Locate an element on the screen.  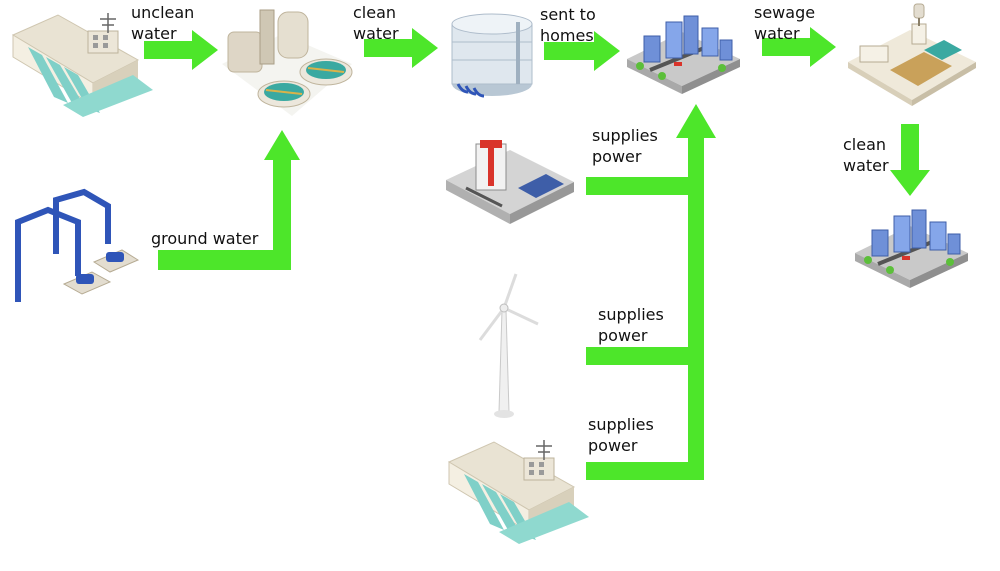
groundwater-pump-pipes-icon is located at coordinates (77, 245).